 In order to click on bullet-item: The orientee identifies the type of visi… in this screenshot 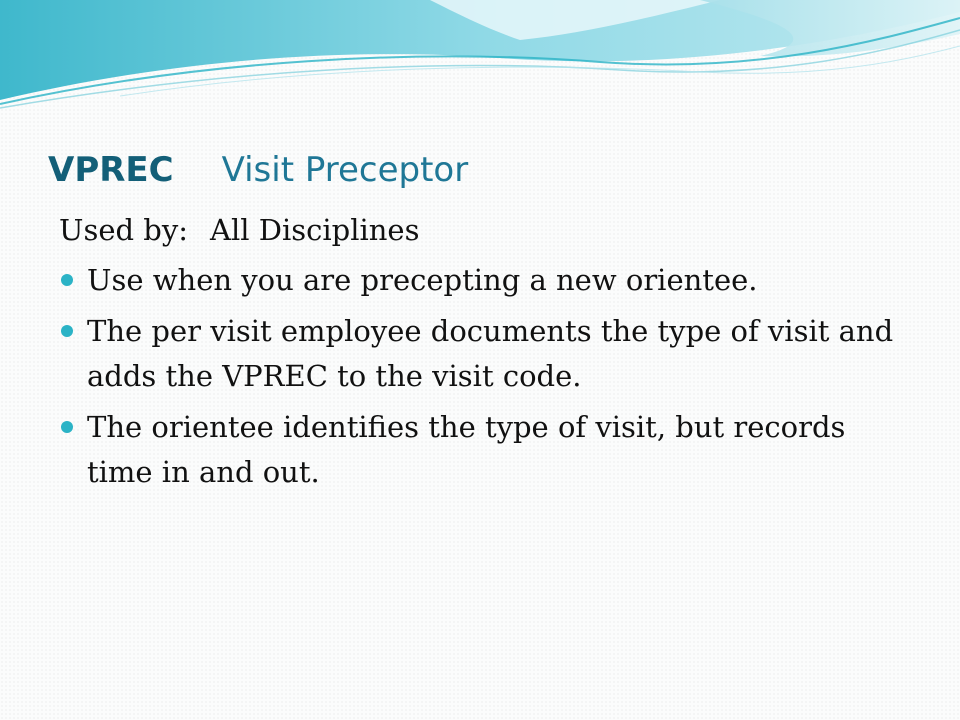, I will do `click(489, 450)`.